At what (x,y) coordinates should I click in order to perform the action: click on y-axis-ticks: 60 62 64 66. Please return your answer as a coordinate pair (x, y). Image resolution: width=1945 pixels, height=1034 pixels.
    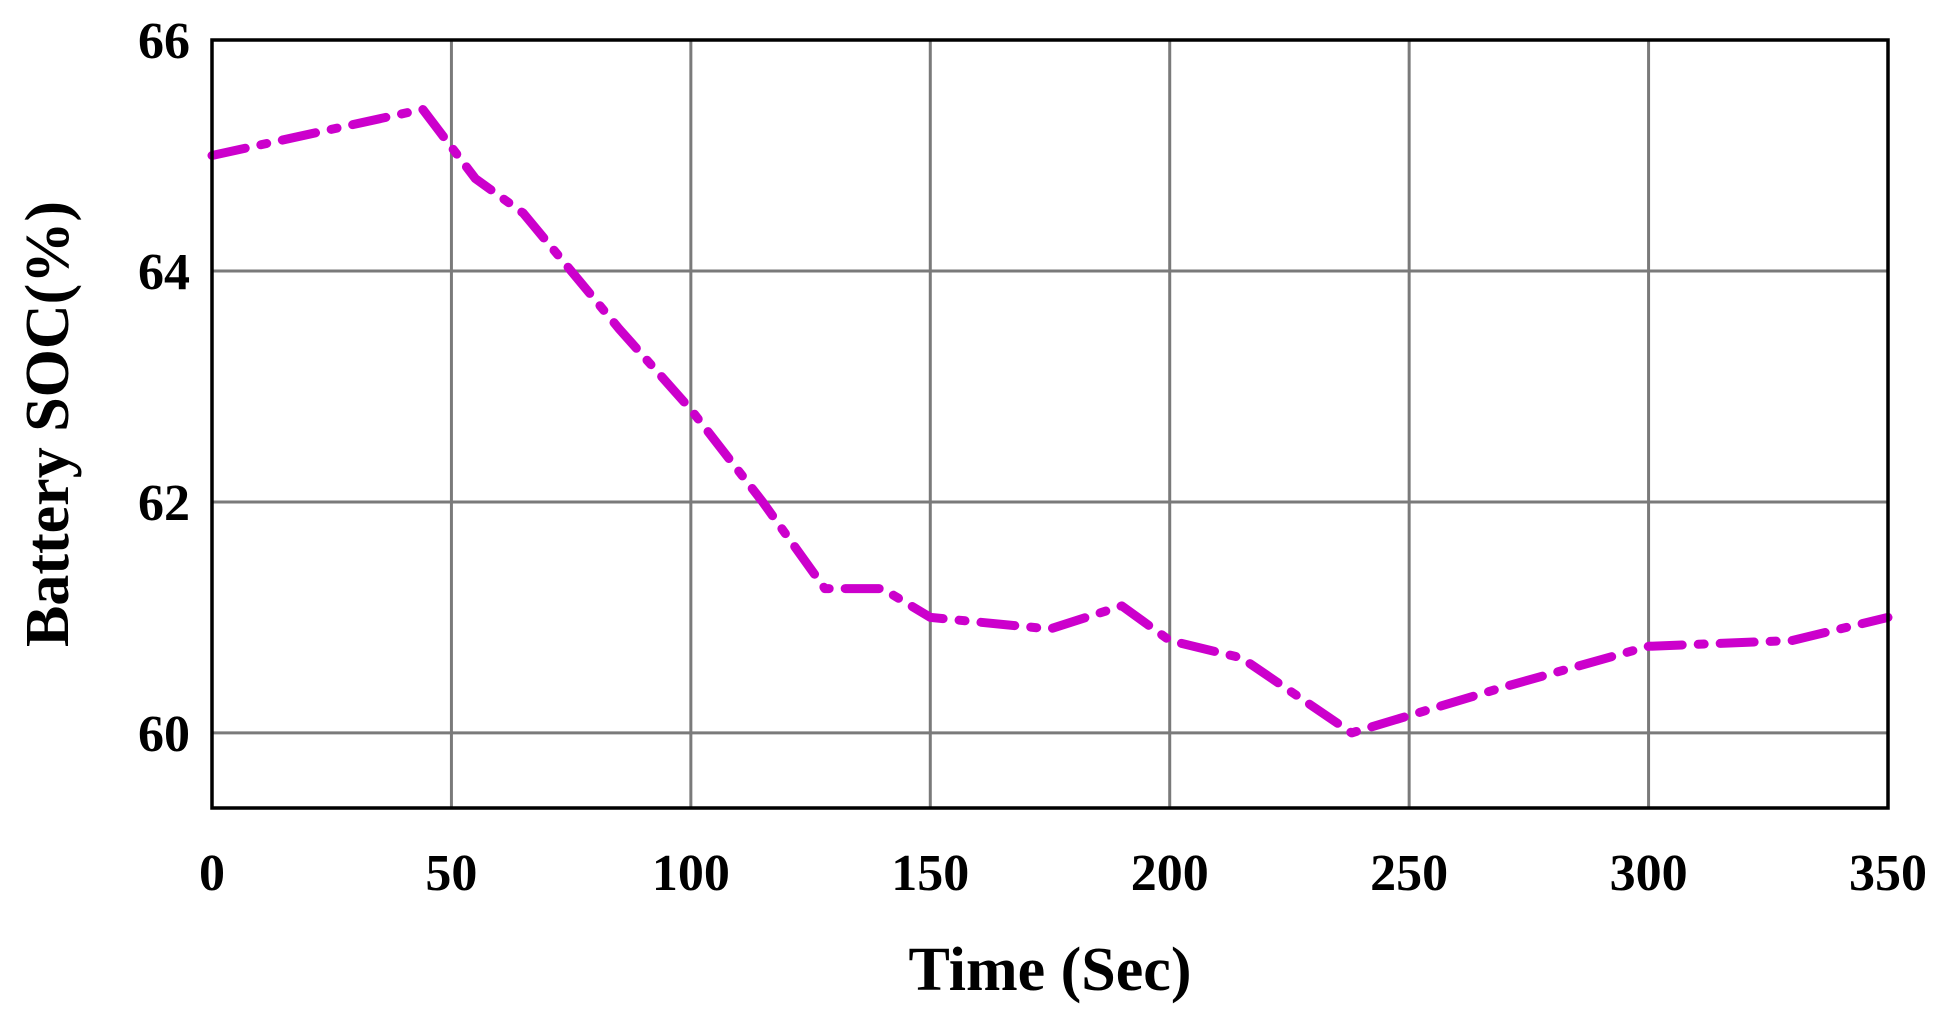
    Looking at the image, I should click on (164, 388).